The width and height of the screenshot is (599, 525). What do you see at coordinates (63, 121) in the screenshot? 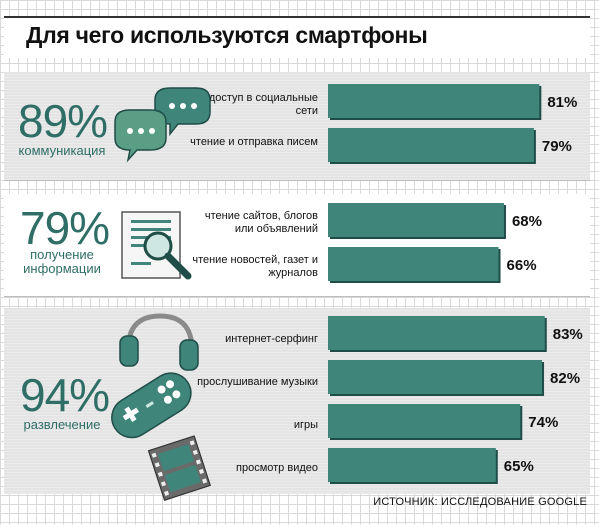
I see `group-percent-communication: 89%` at bounding box center [63, 121].